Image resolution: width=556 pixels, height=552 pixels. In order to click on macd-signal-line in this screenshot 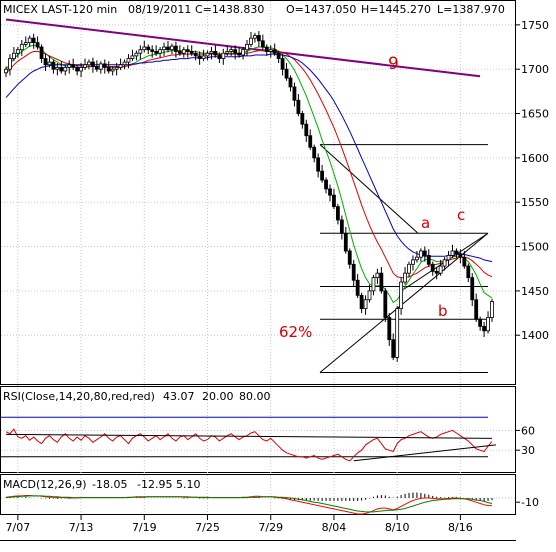, I will do `click(249, 504)`.